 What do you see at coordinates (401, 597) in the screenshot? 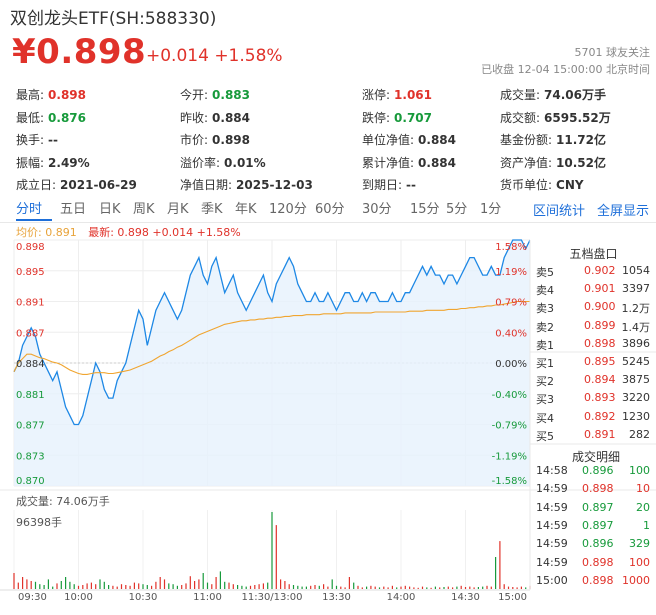
I see `x-tick: 14:00` at bounding box center [401, 597].